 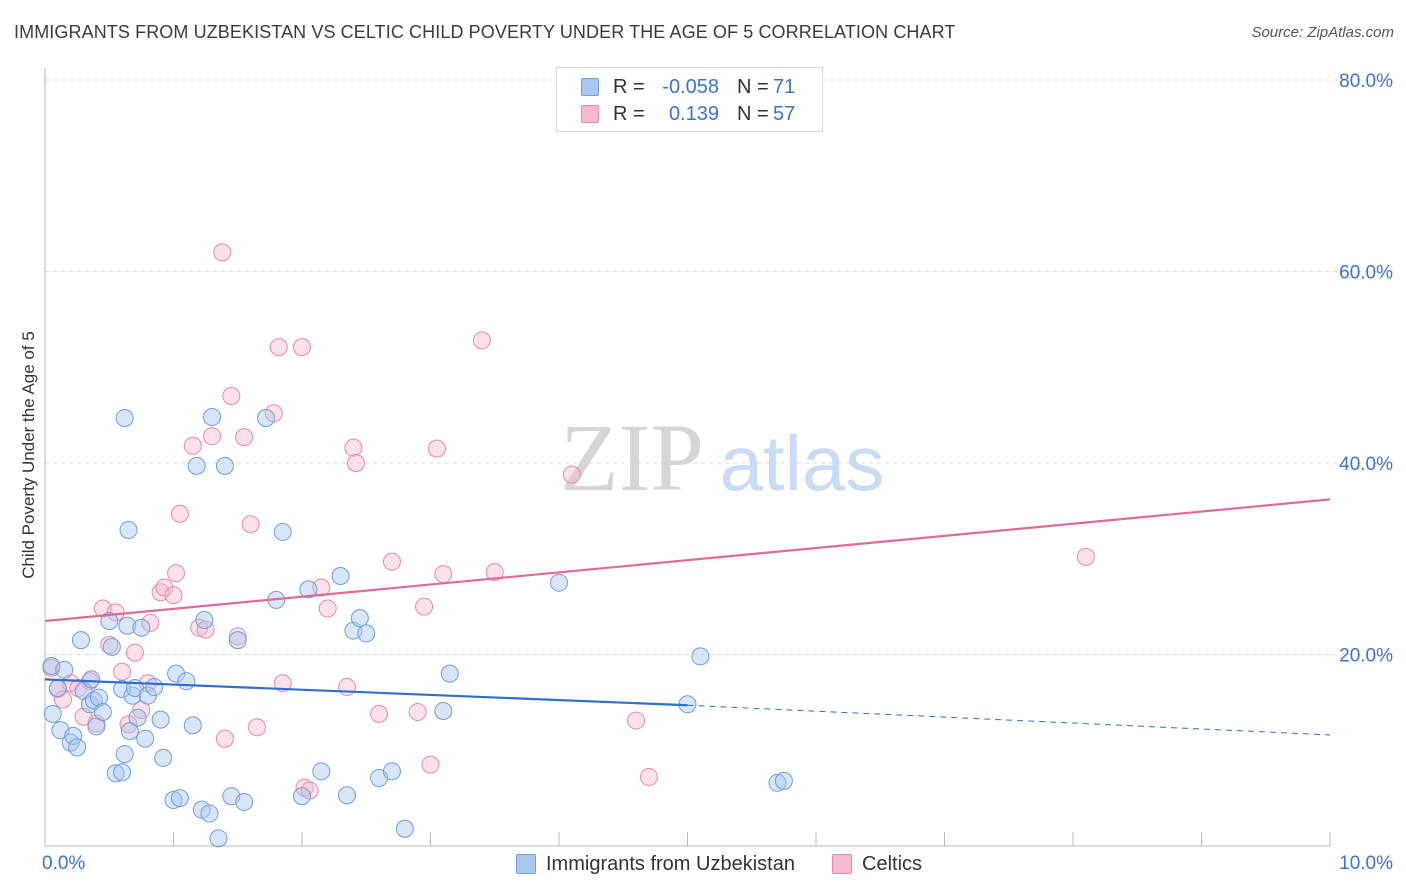 What do you see at coordinates (753, 86) in the screenshot?
I see `legend-n-label: N =` at bounding box center [753, 86].